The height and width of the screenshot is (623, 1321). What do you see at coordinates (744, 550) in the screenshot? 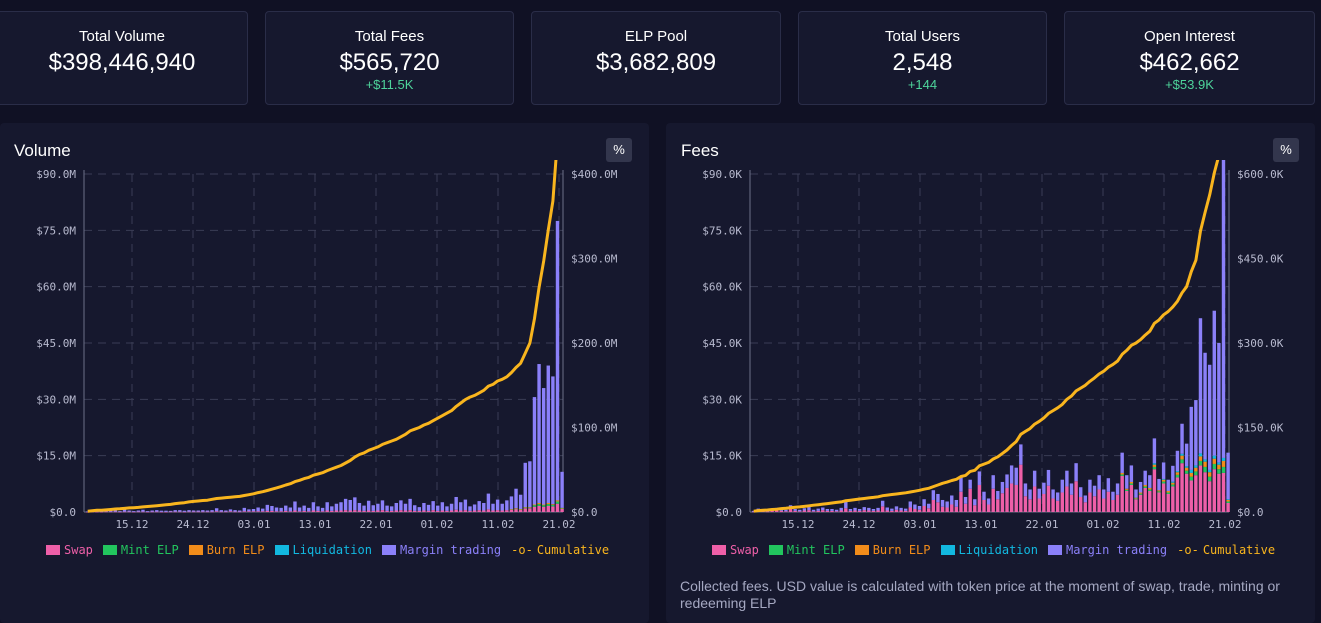
I see `legend-label: Swap` at bounding box center [744, 550].